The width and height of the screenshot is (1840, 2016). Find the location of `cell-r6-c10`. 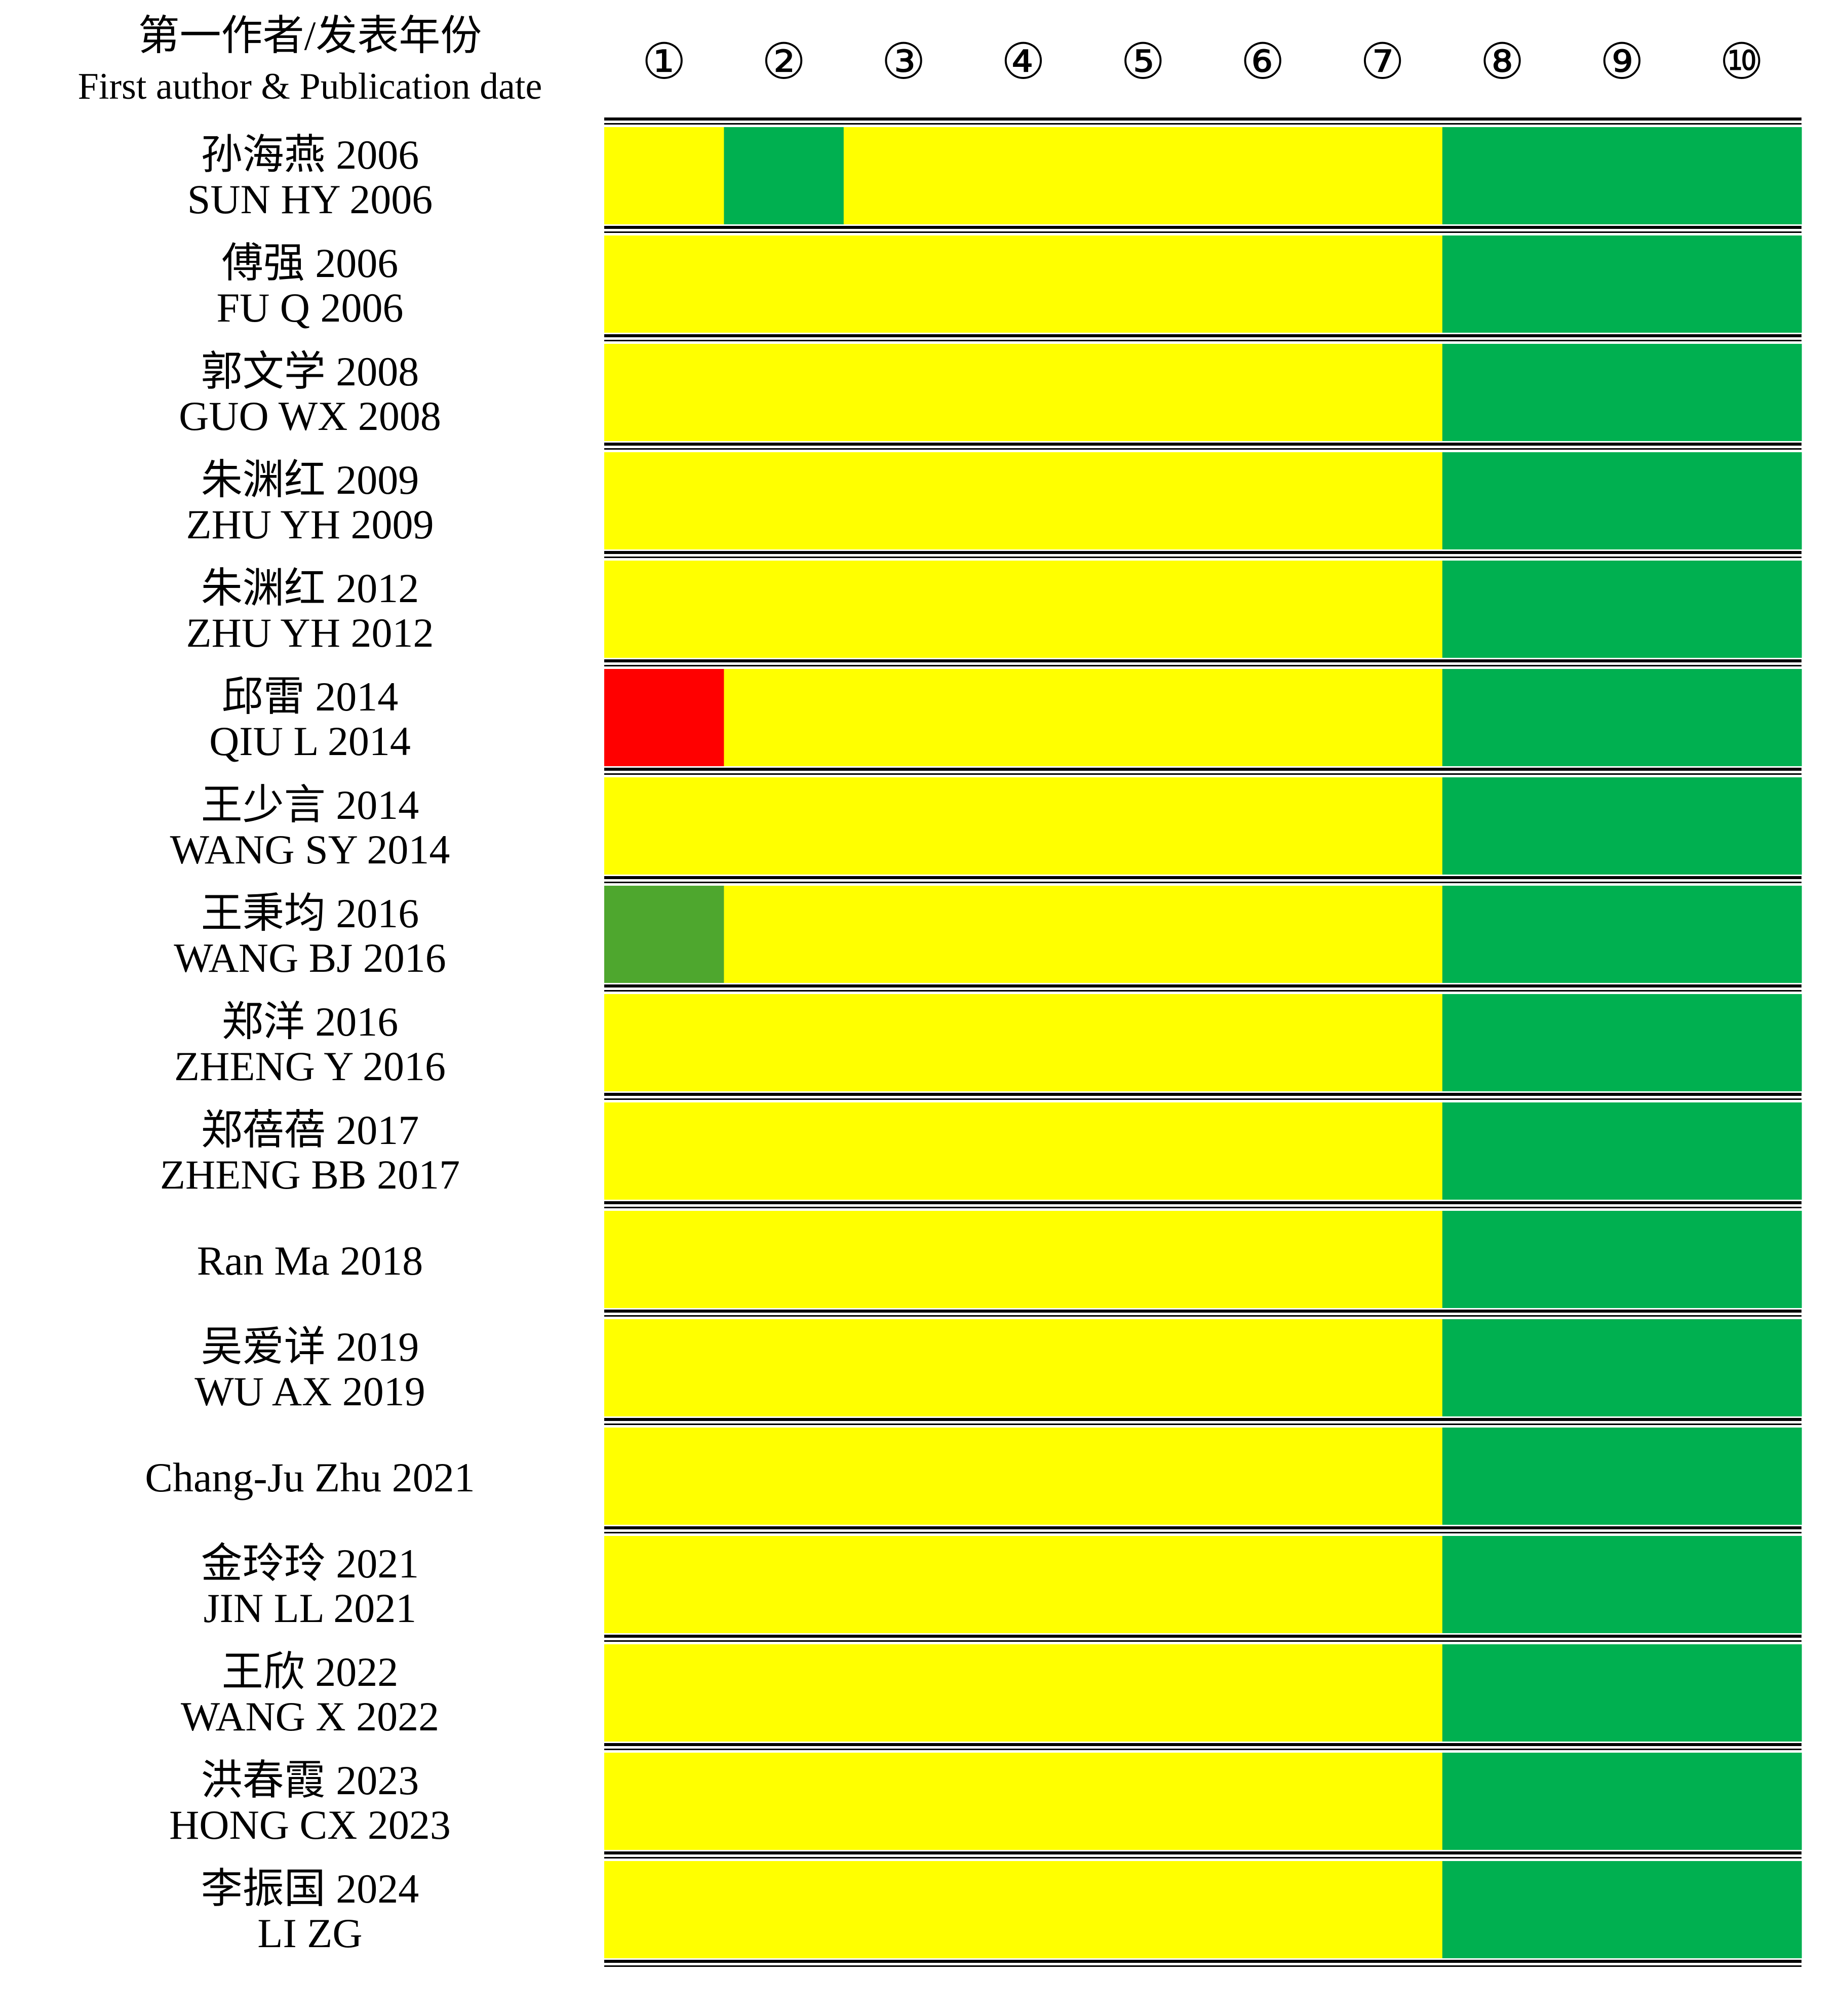

cell-r6-c10 is located at coordinates (1741, 717).